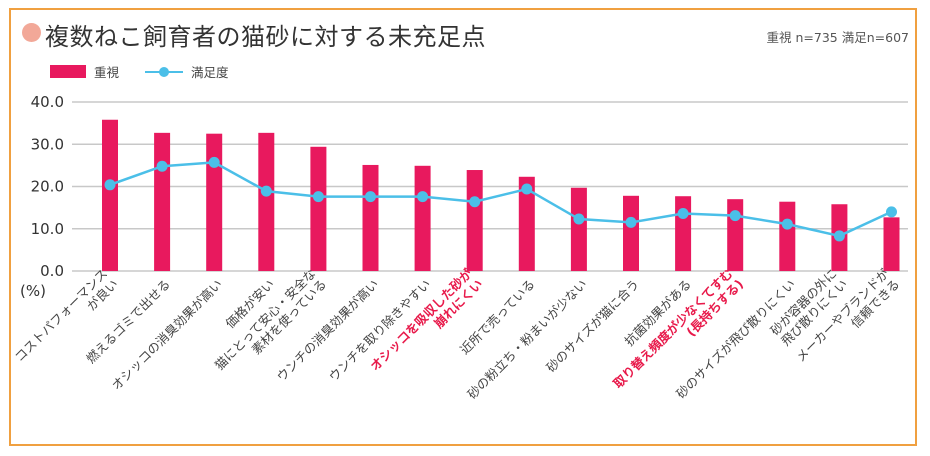 This screenshot has width=930, height=456. Describe the element at coordinates (47, 229) in the screenshot. I see `y-tick-label: 10.0` at that location.